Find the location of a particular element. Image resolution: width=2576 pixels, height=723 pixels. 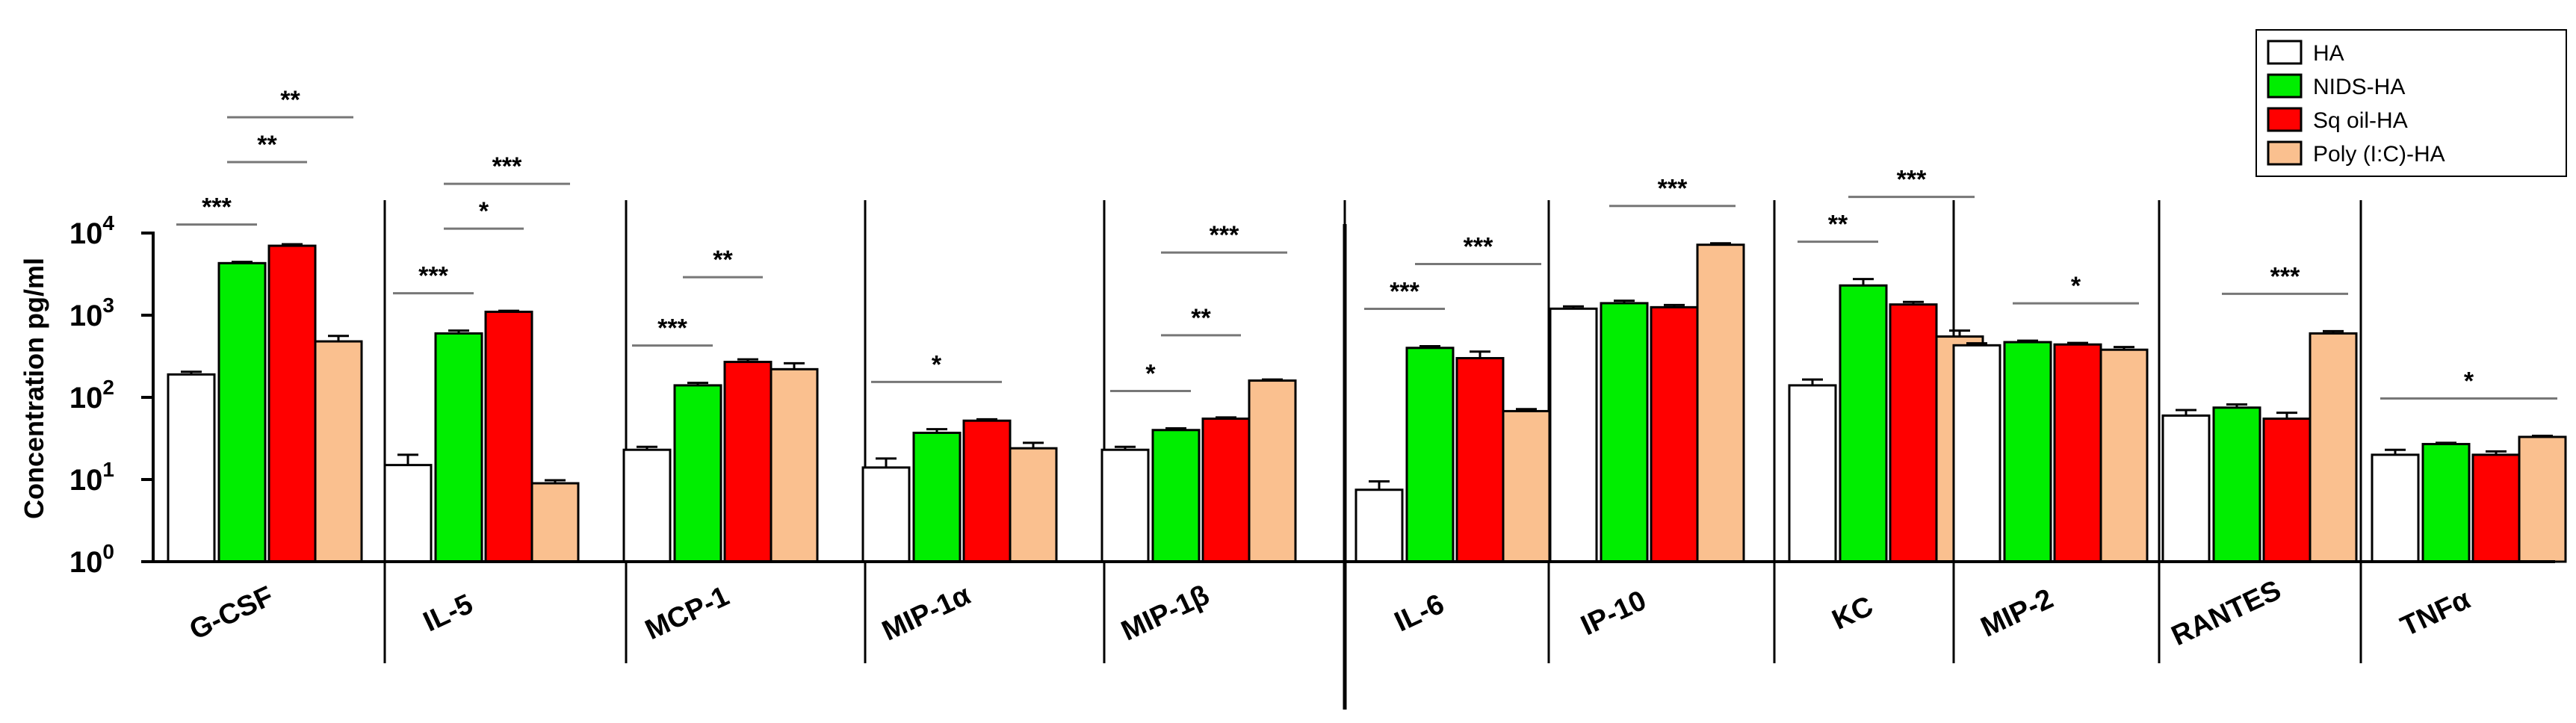

y-tick-exponent: 2 is located at coordinates (108, 387).